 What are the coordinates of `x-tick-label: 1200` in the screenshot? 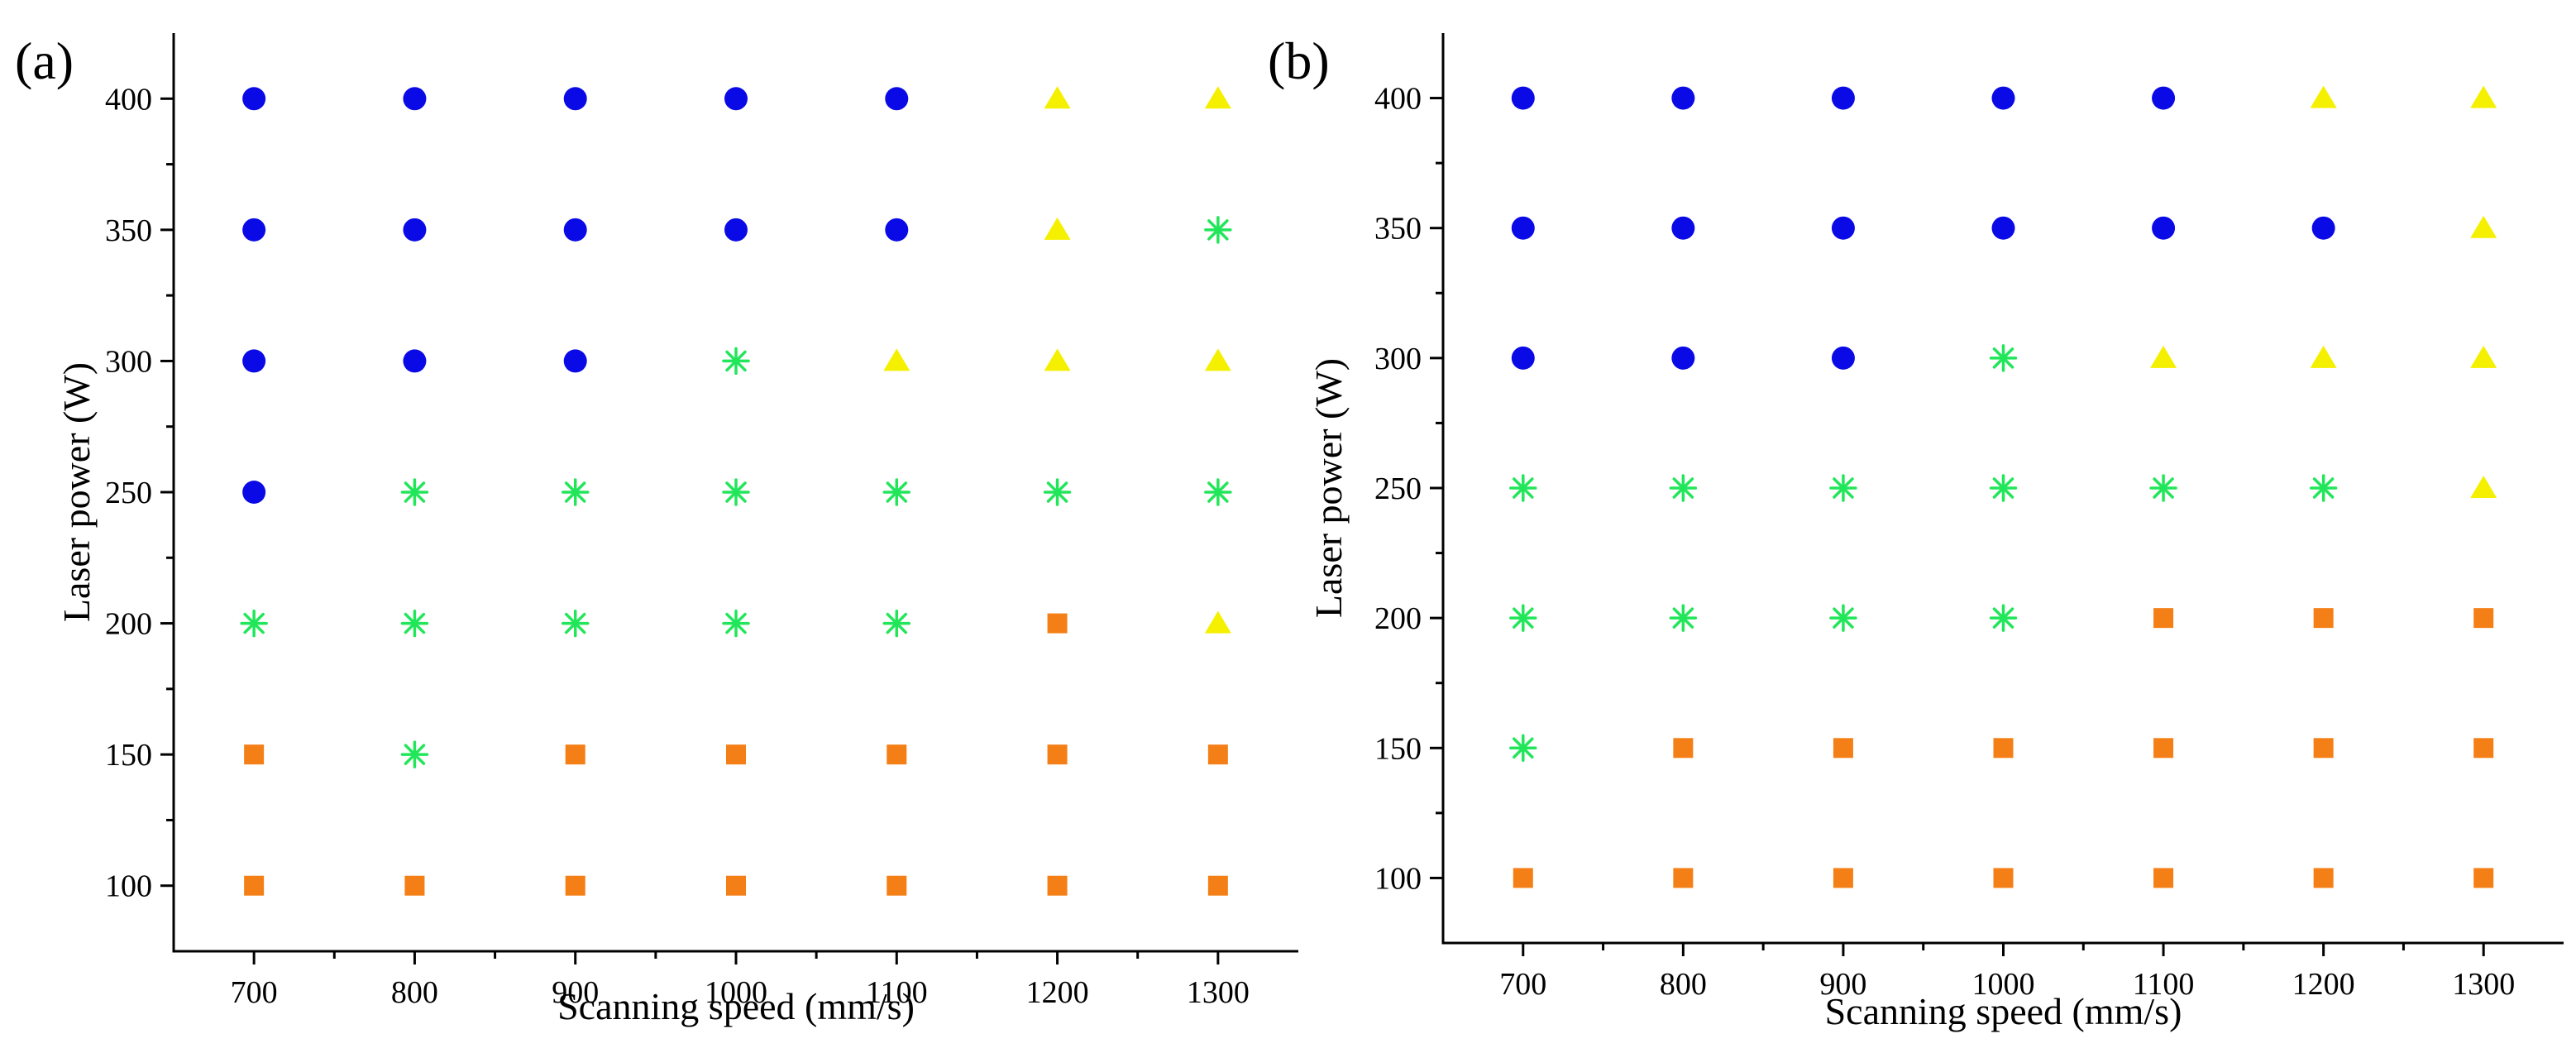 It's located at (2323, 984).